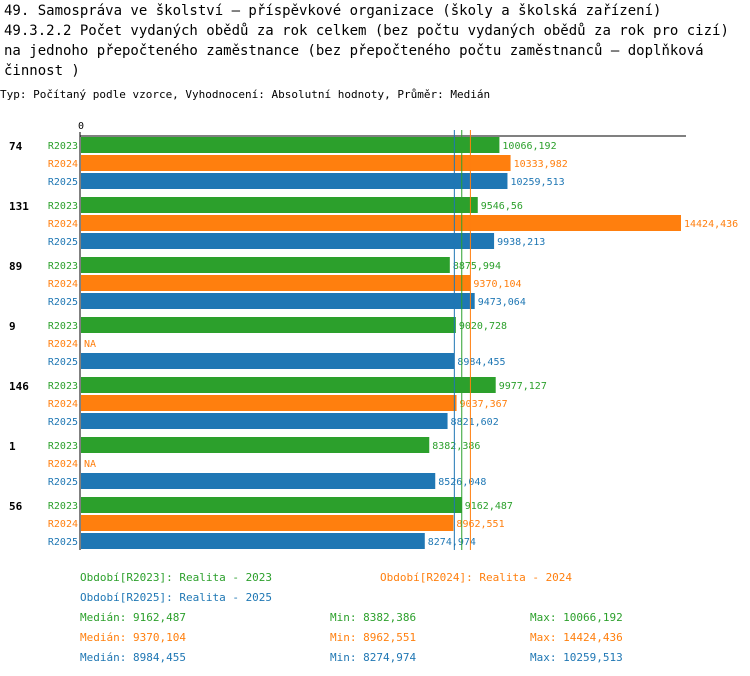  What do you see at coordinates (576, 637) in the screenshot?
I see `stat-max-r2024: Max: 14424,436` at bounding box center [576, 637].